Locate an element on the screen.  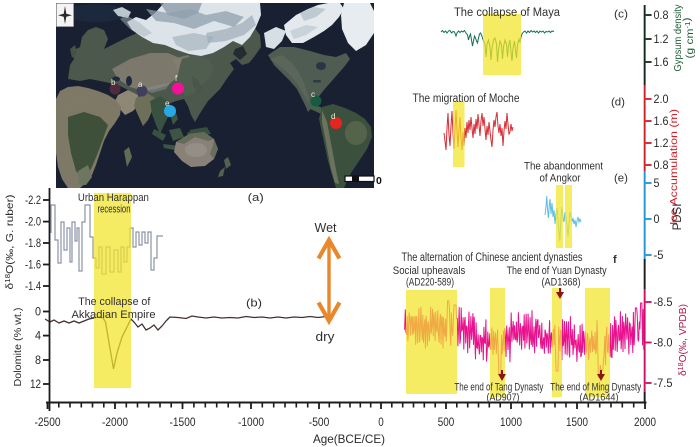
svg-text: The migration of Moche is located at coordinates (466, 99).